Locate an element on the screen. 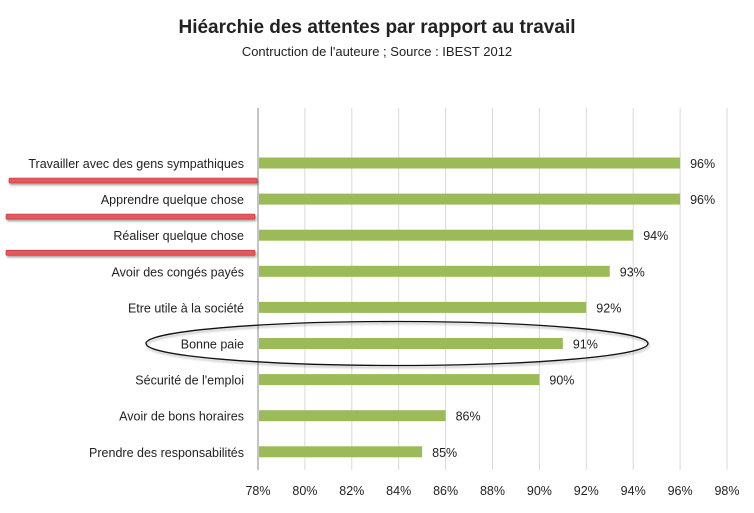 This screenshot has height=513, width=754. data-label: 92% is located at coordinates (608, 308).